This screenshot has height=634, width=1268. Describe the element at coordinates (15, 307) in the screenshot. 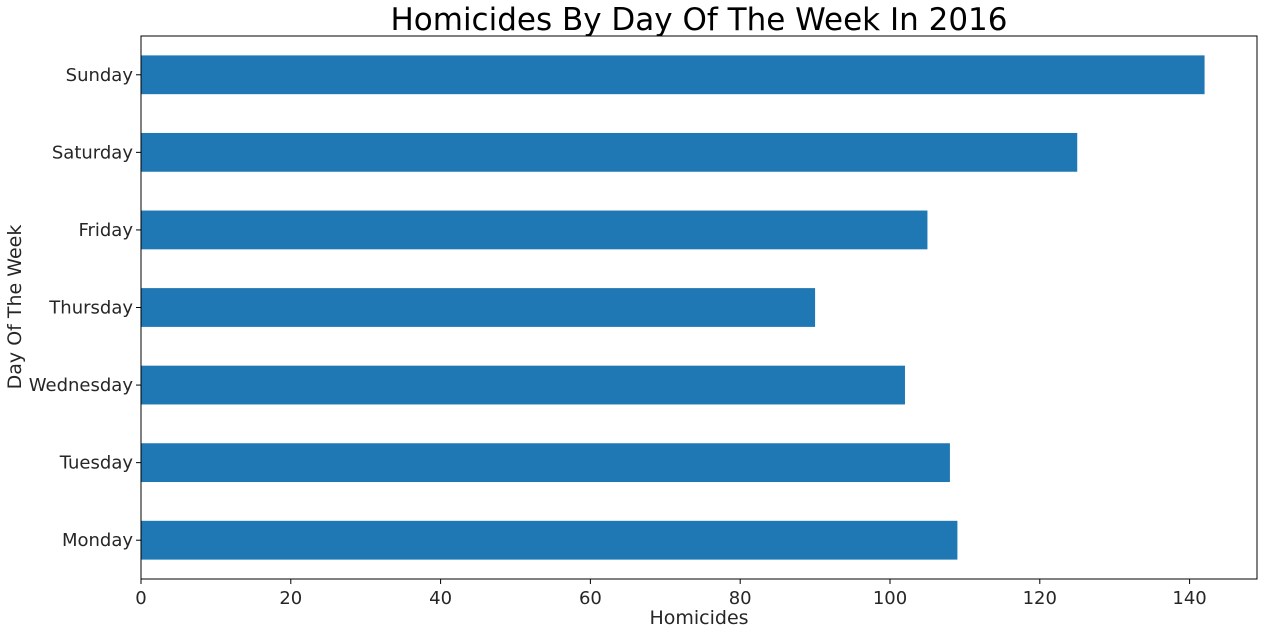

I see `y-axis-label: Day Of The Week` at that location.